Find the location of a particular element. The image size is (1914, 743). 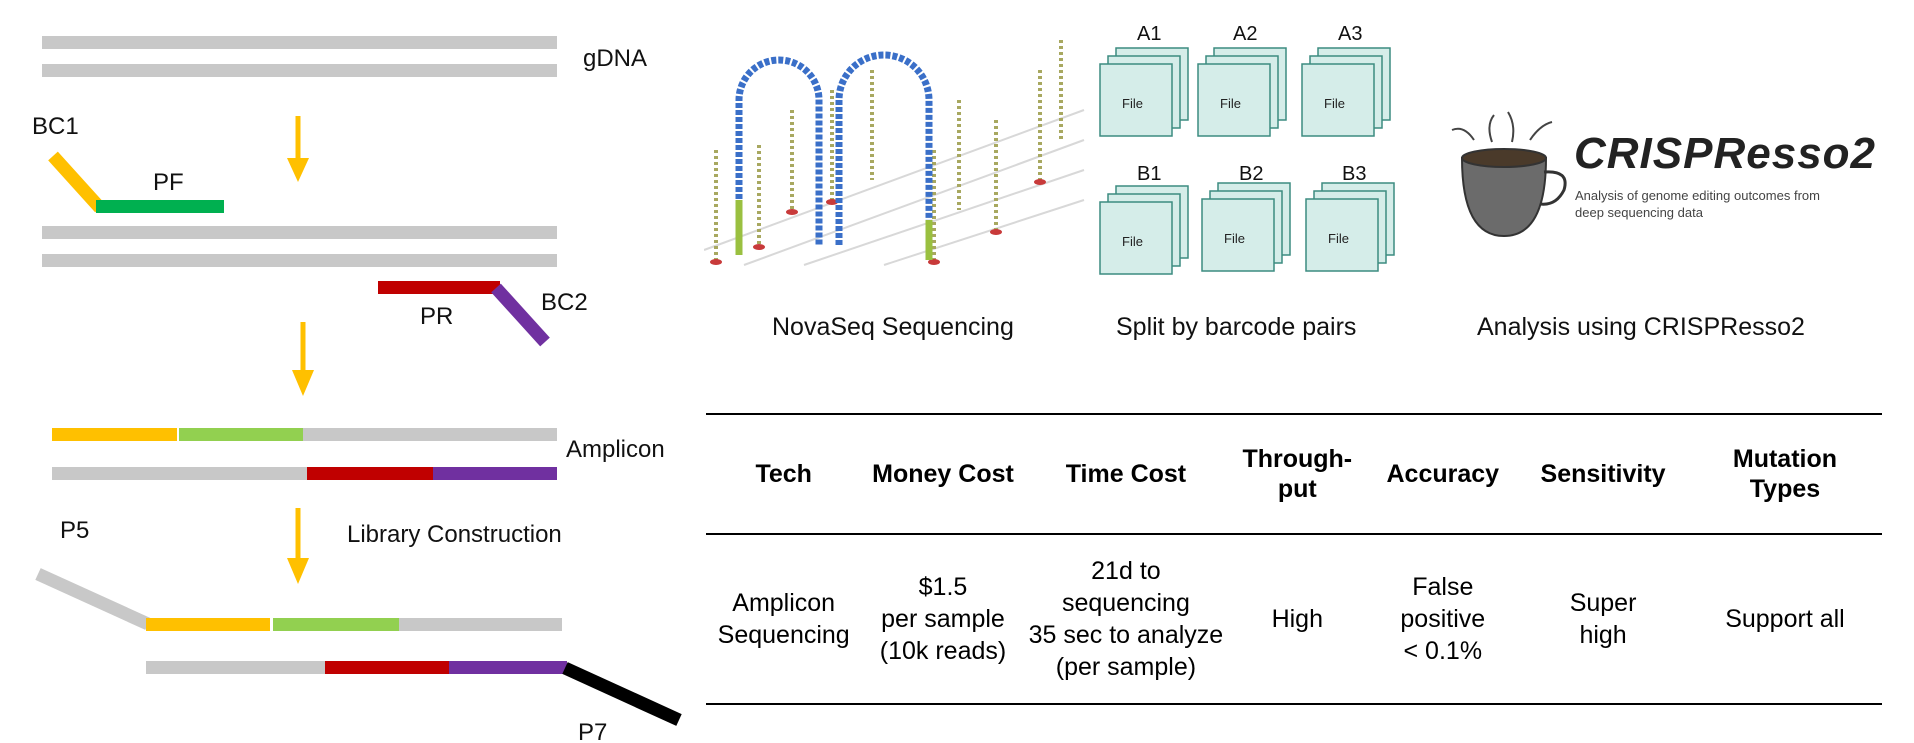

p5-label: P5 is located at coordinates (74, 530).